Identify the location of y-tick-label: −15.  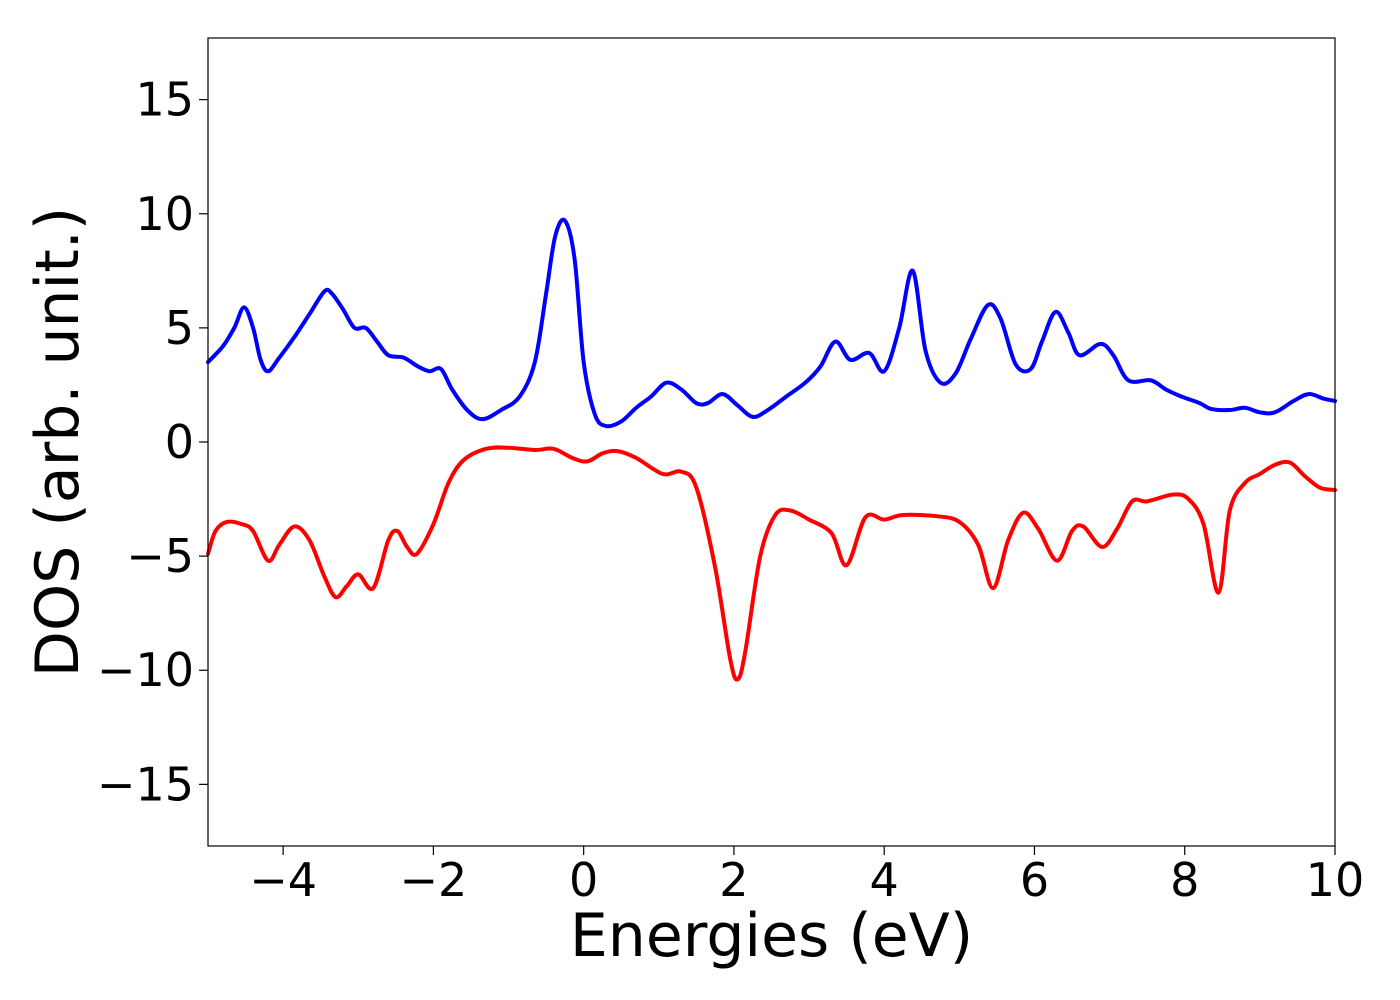
(145, 784).